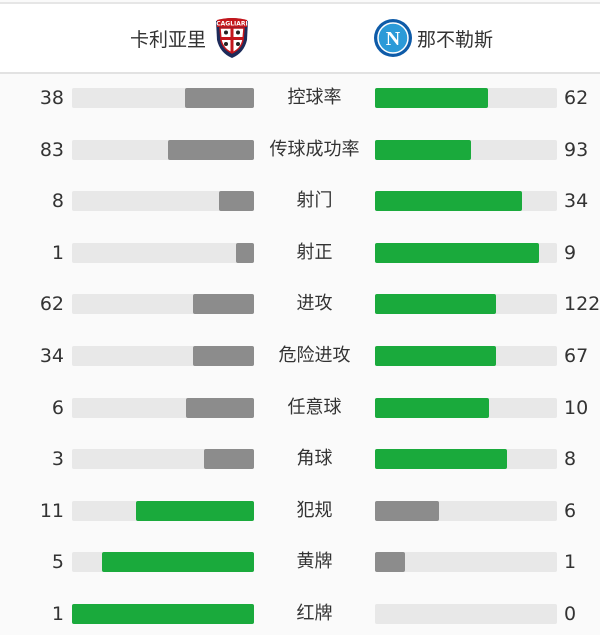 This screenshot has height=635, width=600. I want to click on home-value: 11, so click(51, 510).